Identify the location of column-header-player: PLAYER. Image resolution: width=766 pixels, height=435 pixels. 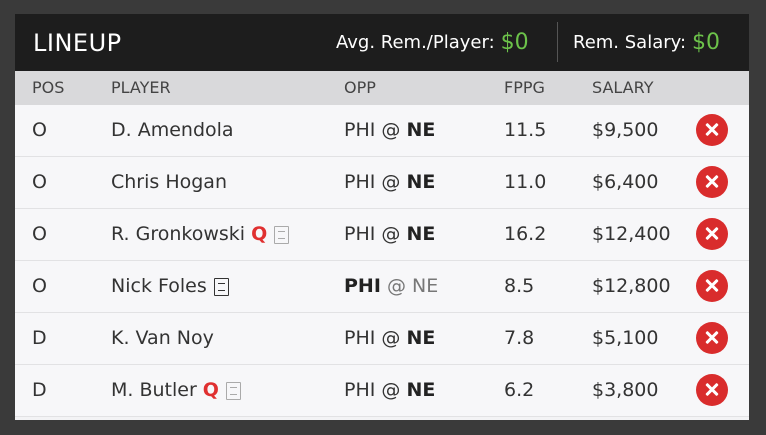
(141, 87).